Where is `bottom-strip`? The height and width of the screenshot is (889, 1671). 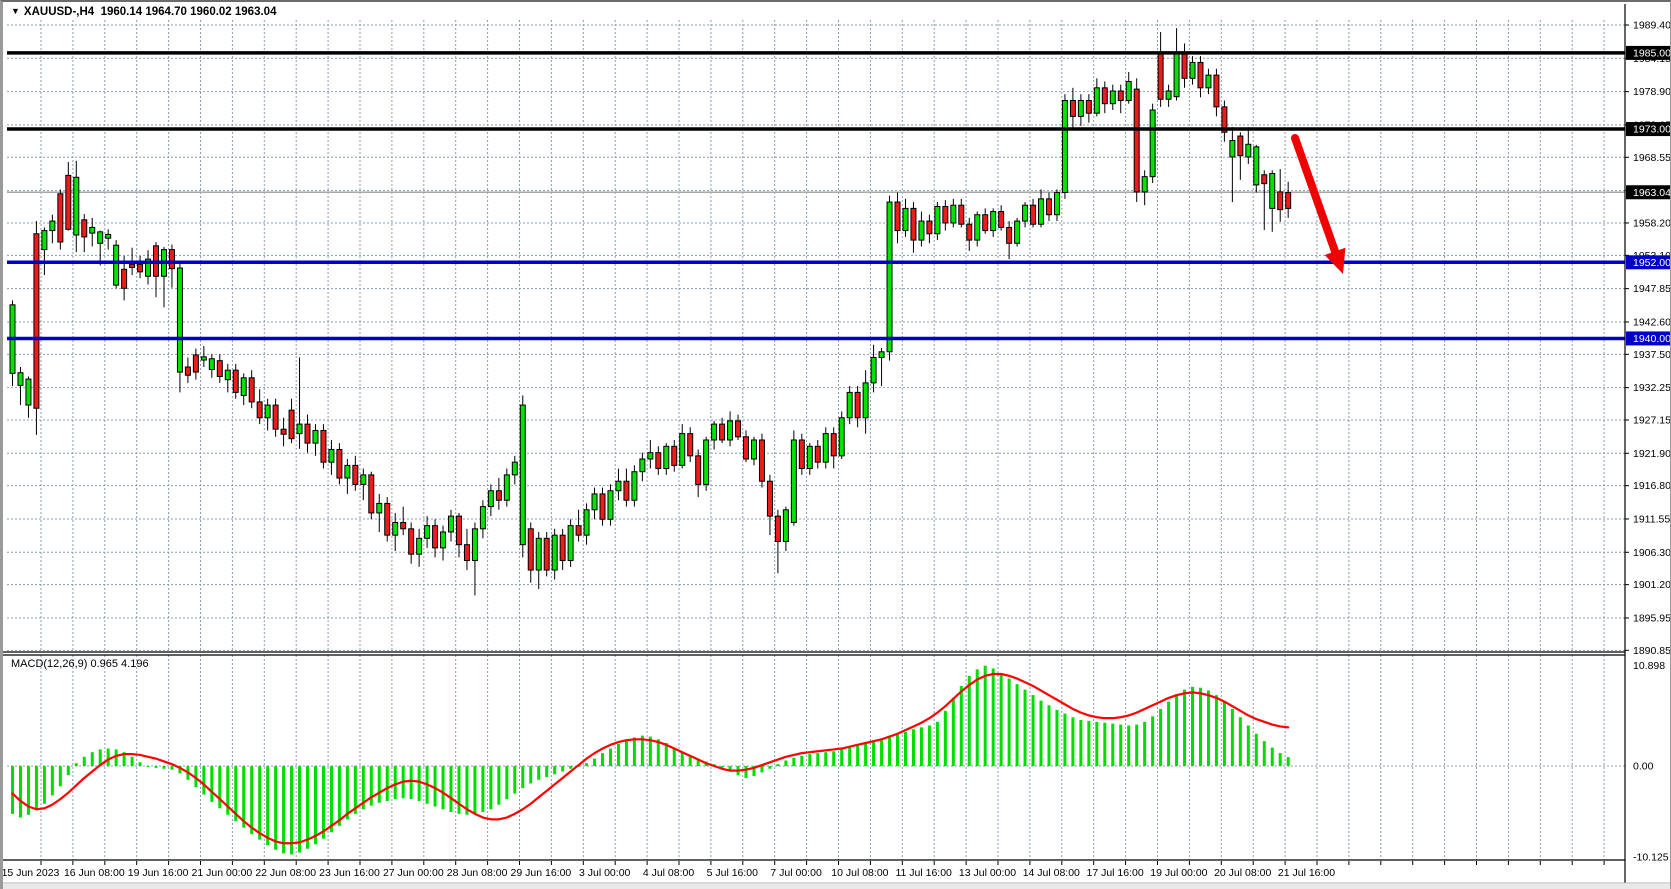 bottom-strip is located at coordinates (837, 886).